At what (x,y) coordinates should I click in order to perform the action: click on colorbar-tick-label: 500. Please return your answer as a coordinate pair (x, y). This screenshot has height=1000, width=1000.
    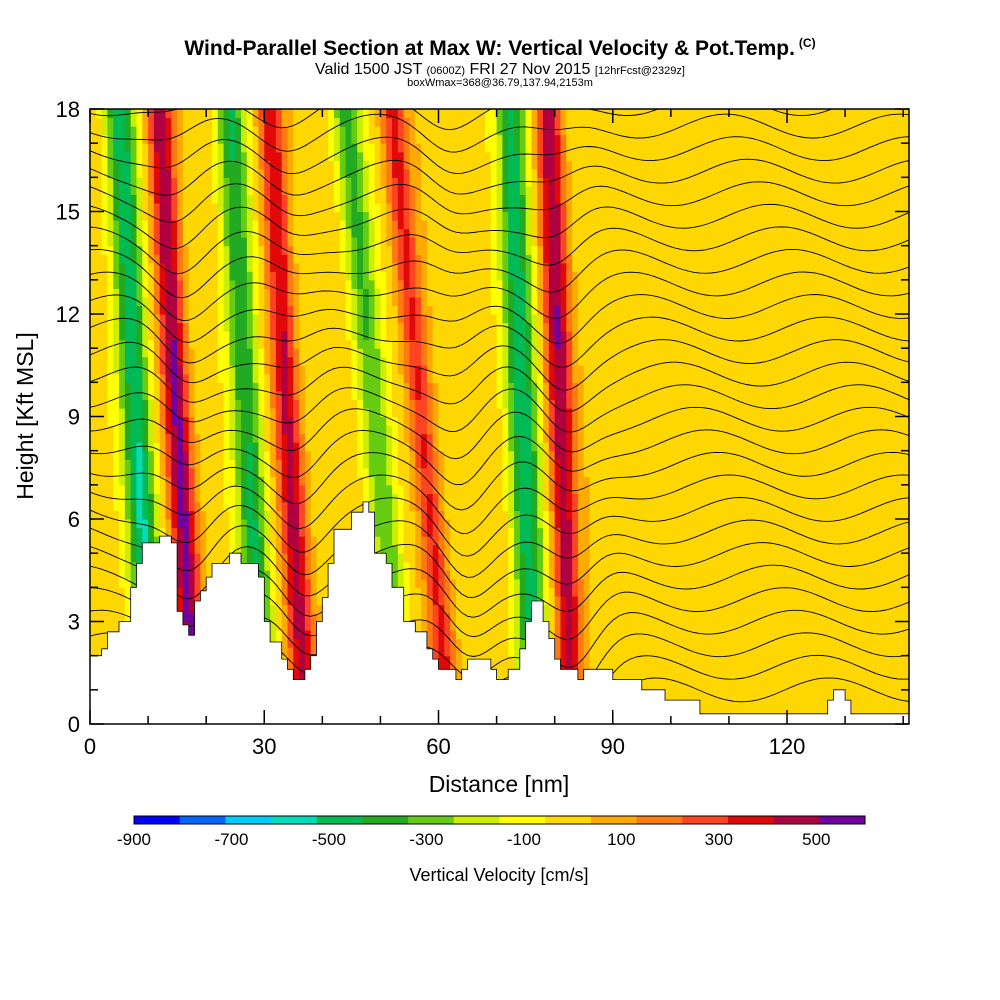
    Looking at the image, I should click on (816, 839).